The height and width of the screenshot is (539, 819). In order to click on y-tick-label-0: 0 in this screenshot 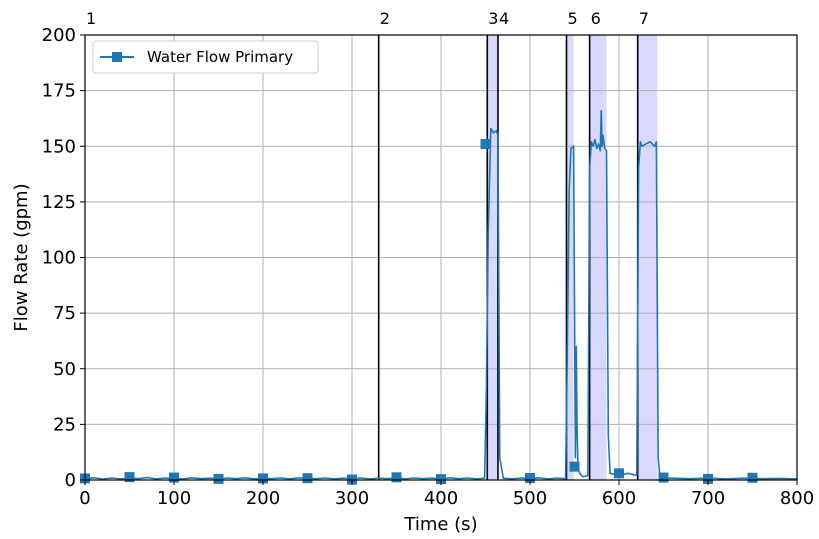, I will do `click(70, 480)`.